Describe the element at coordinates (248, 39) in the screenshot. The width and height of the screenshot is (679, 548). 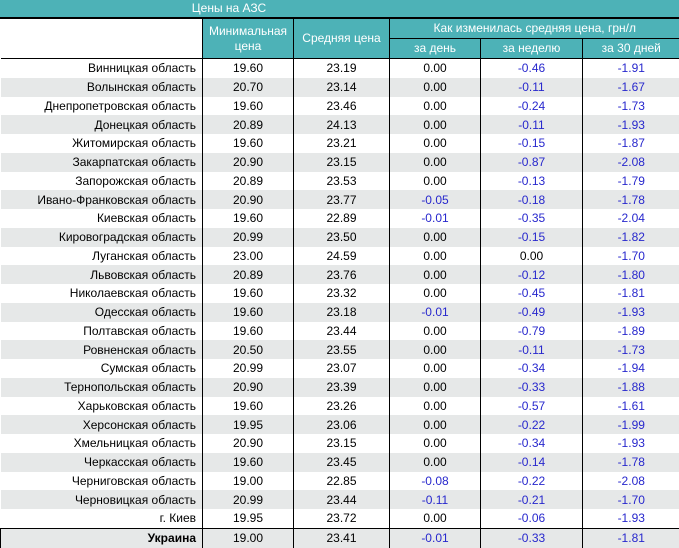
I see `min-price-header: Минимальная цена` at that location.